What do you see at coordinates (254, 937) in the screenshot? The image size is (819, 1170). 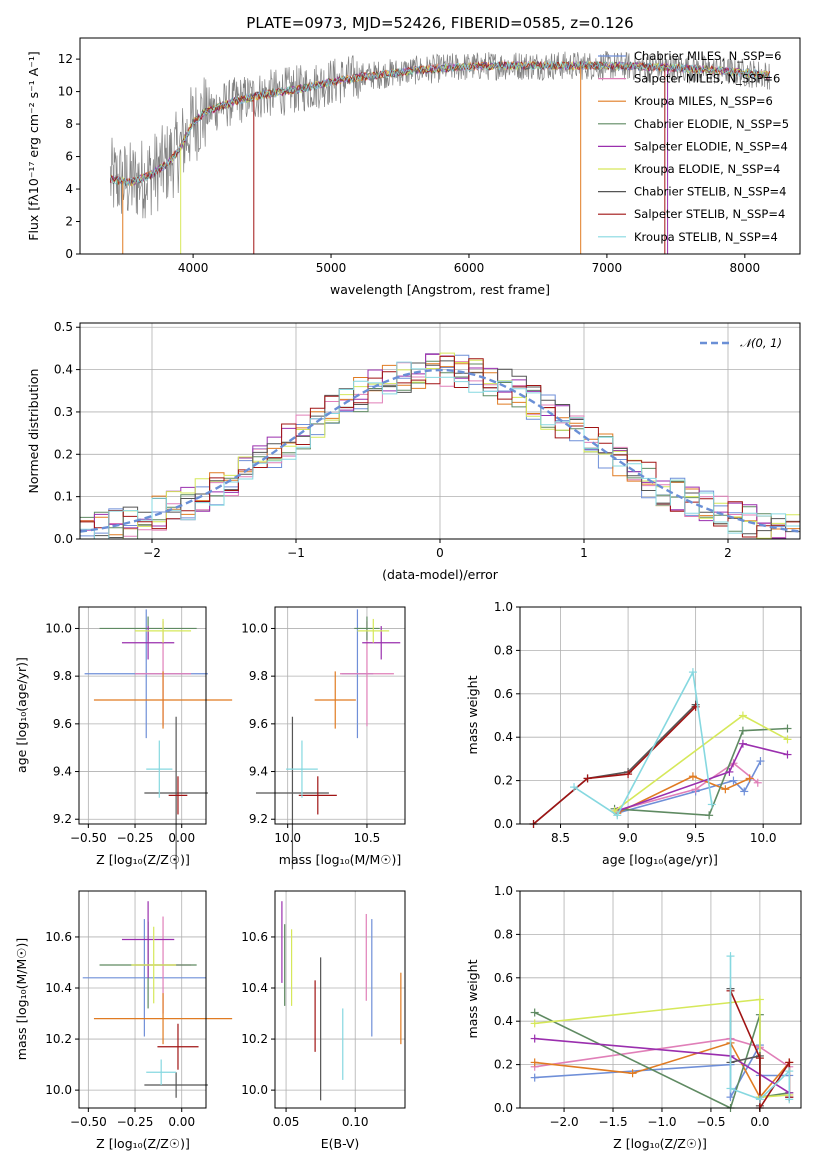 I see `y-tick-label: 10.6` at bounding box center [254, 937].